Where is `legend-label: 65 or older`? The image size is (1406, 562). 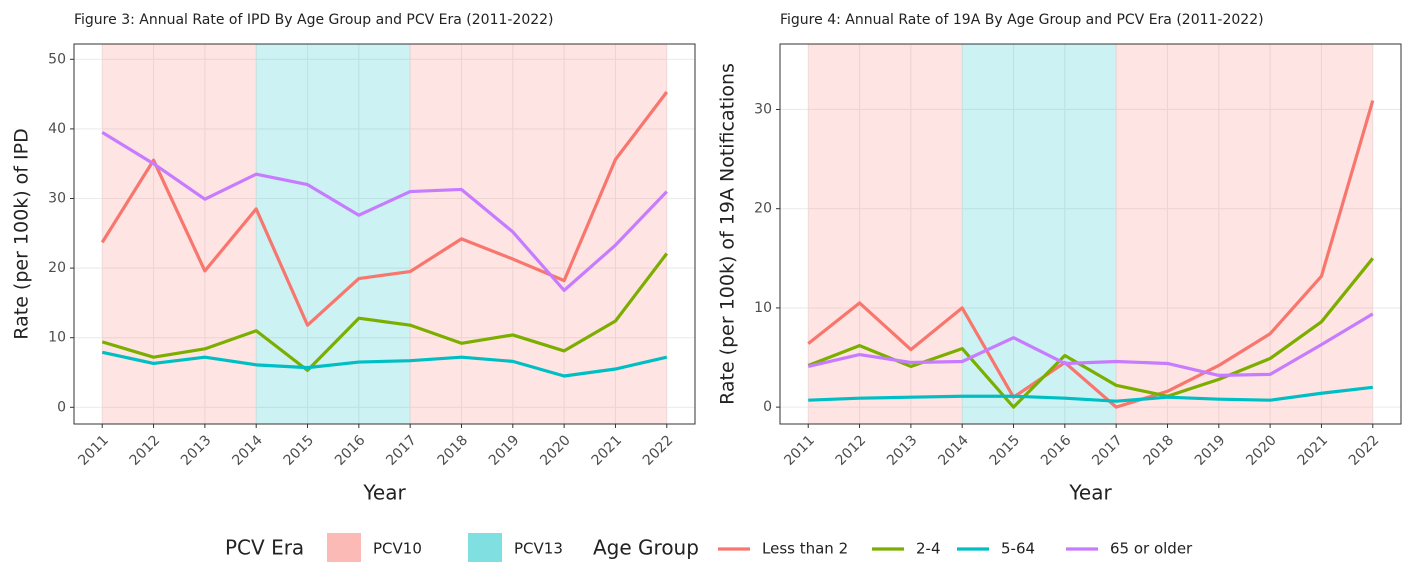
legend-label: 65 or older is located at coordinates (1151, 549).